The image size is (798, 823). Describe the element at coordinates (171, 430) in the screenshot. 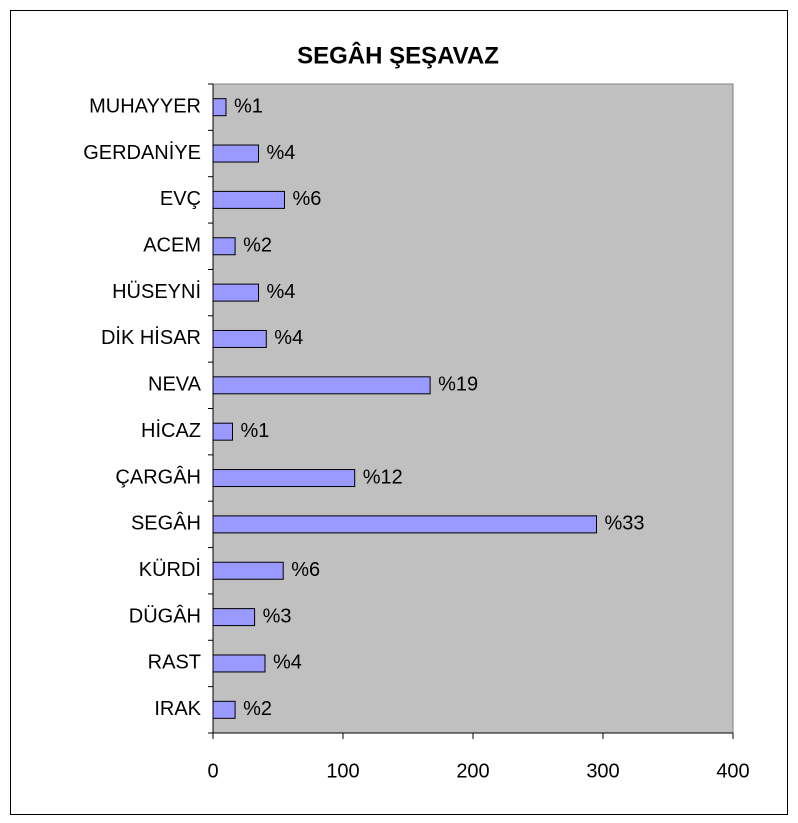

I see `y-tick-label: HİCAZ` at that location.